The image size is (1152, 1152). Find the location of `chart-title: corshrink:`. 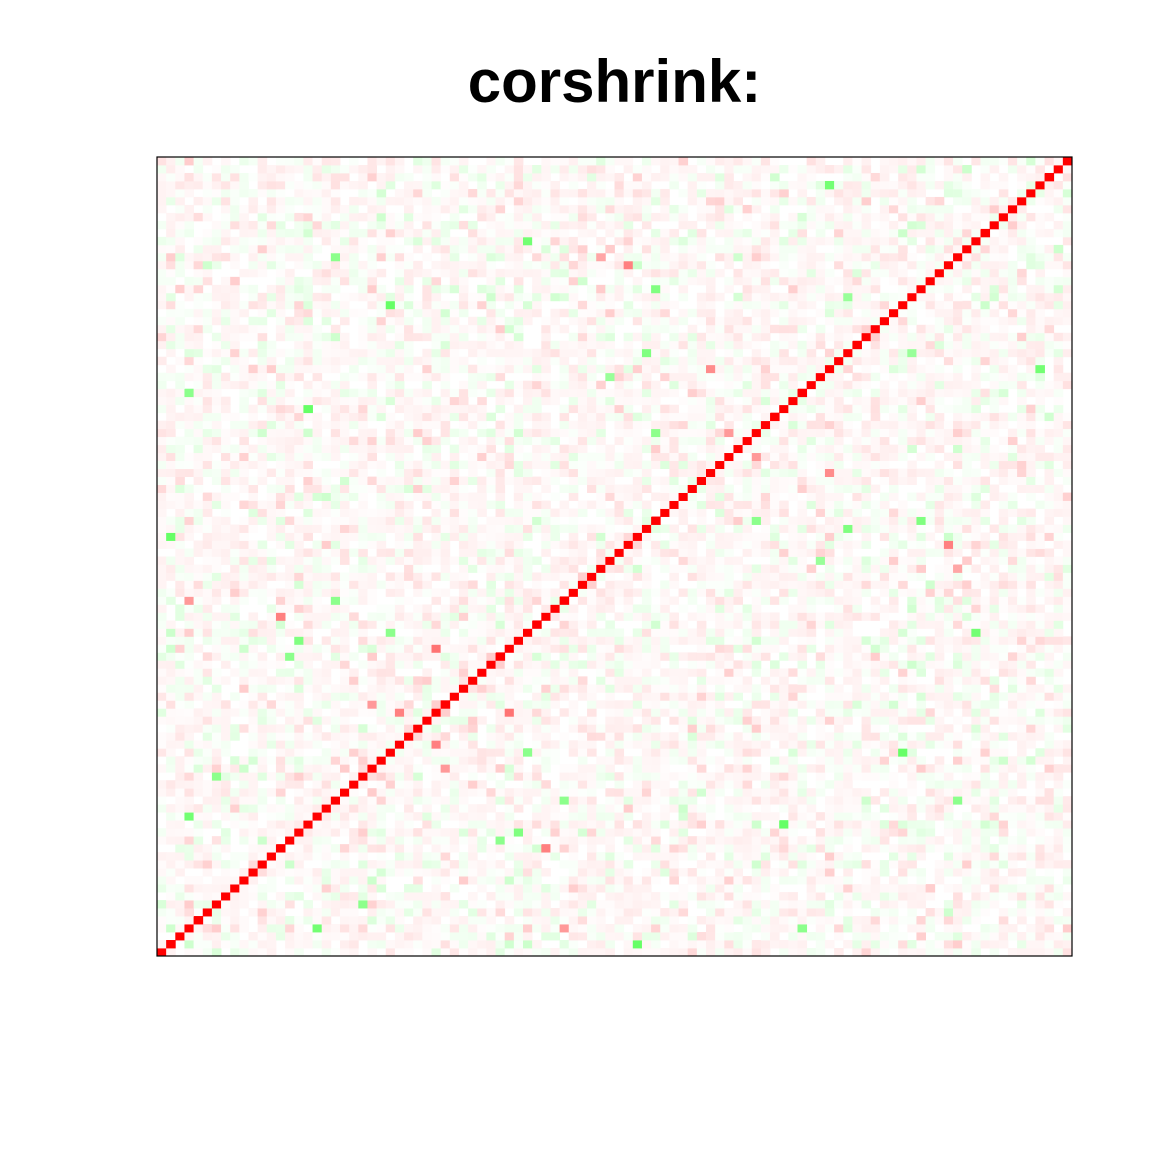

chart-title: corshrink: is located at coordinates (614, 81).